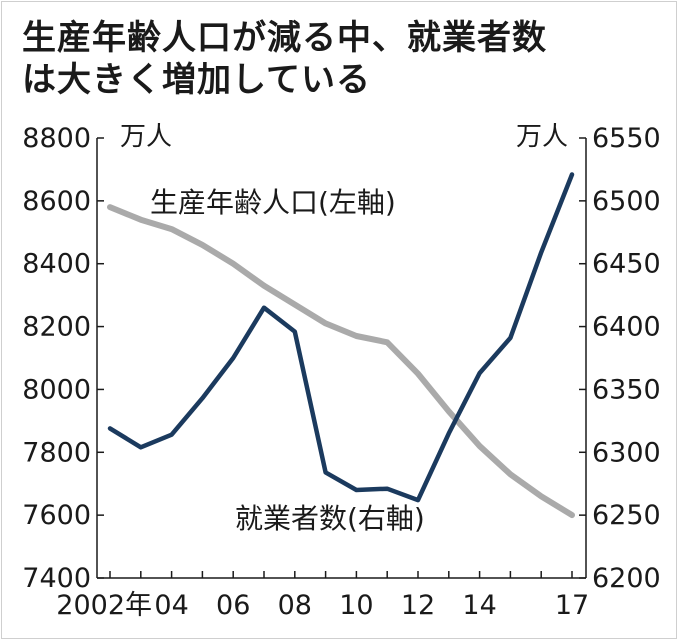  I want to click on x-axis-tick-label: 17, so click(572, 605).